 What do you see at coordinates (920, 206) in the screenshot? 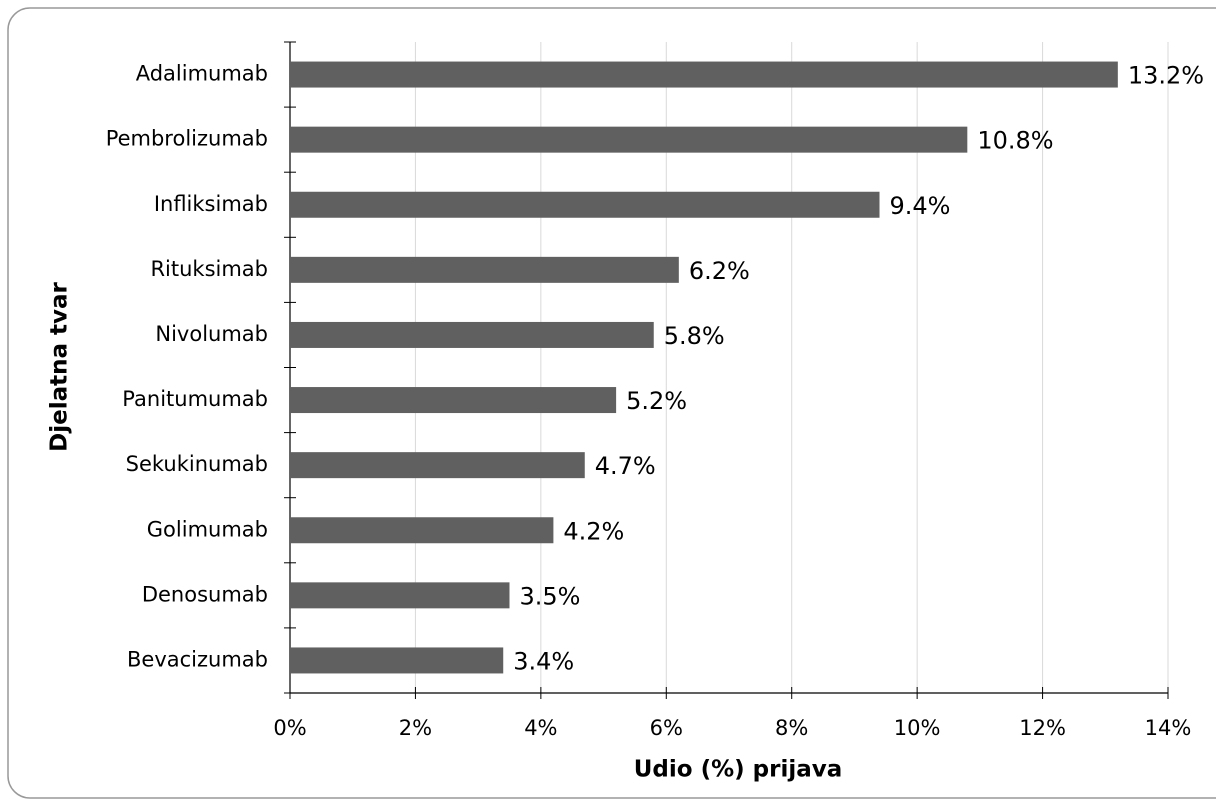
I see `value-label: 9.4%` at bounding box center [920, 206].